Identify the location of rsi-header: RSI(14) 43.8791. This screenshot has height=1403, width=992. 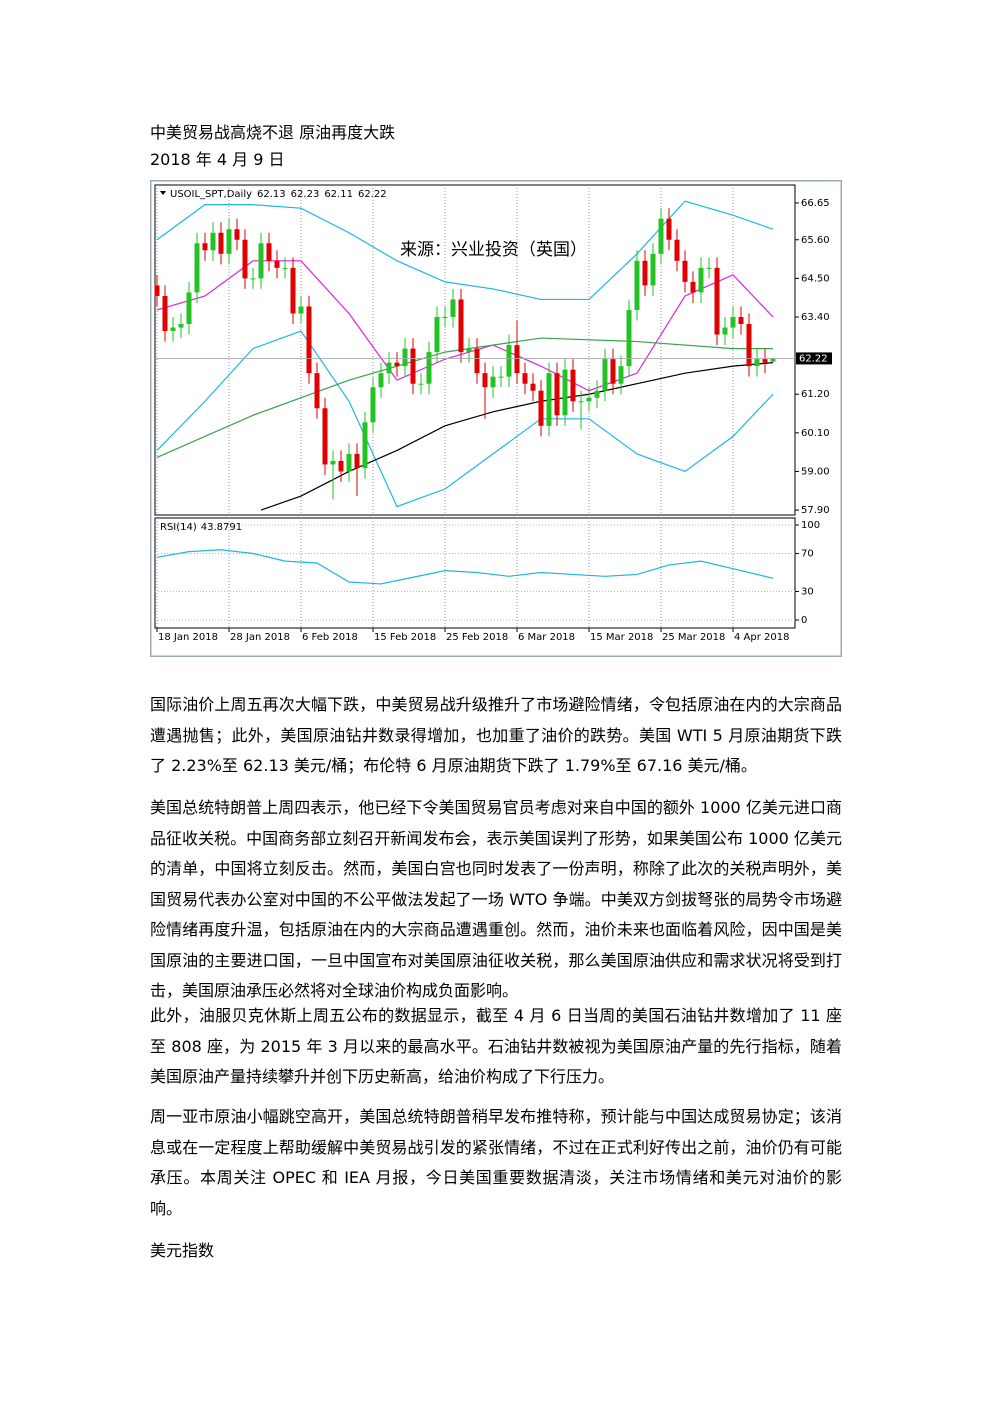
(201, 527).